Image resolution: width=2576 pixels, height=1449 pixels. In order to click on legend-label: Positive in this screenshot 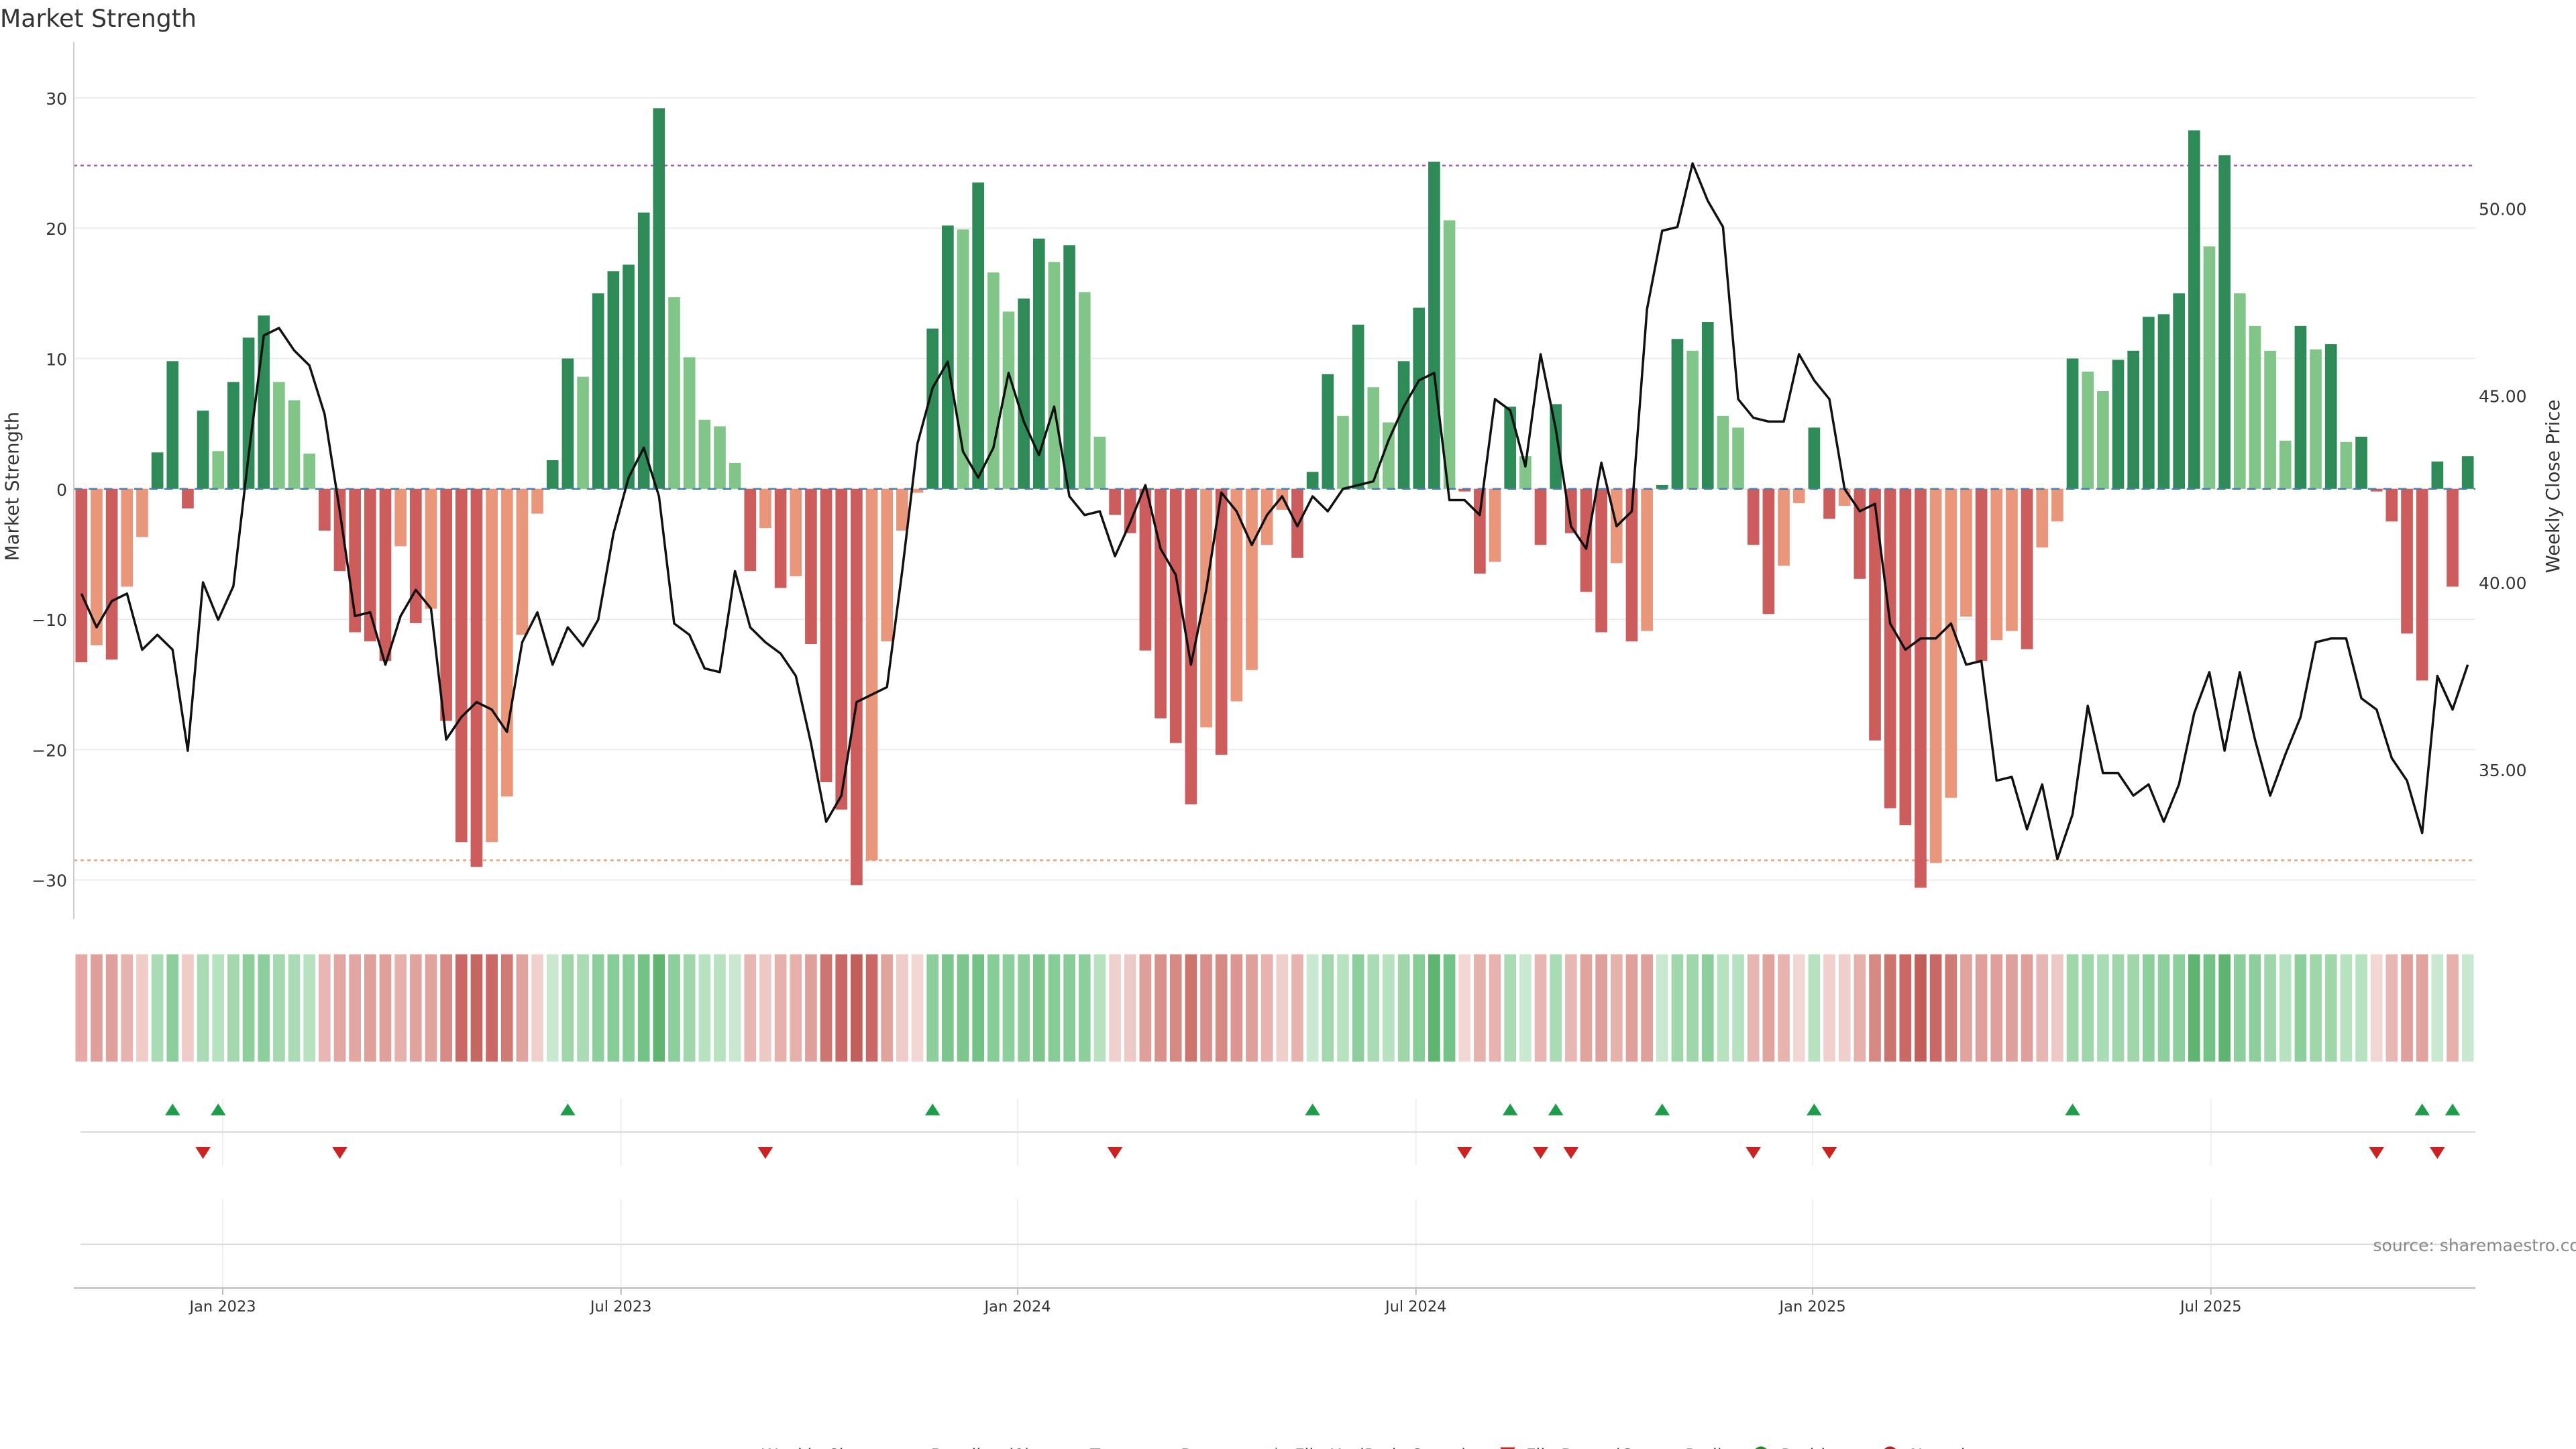, I will do `click(1813, 1447)`.